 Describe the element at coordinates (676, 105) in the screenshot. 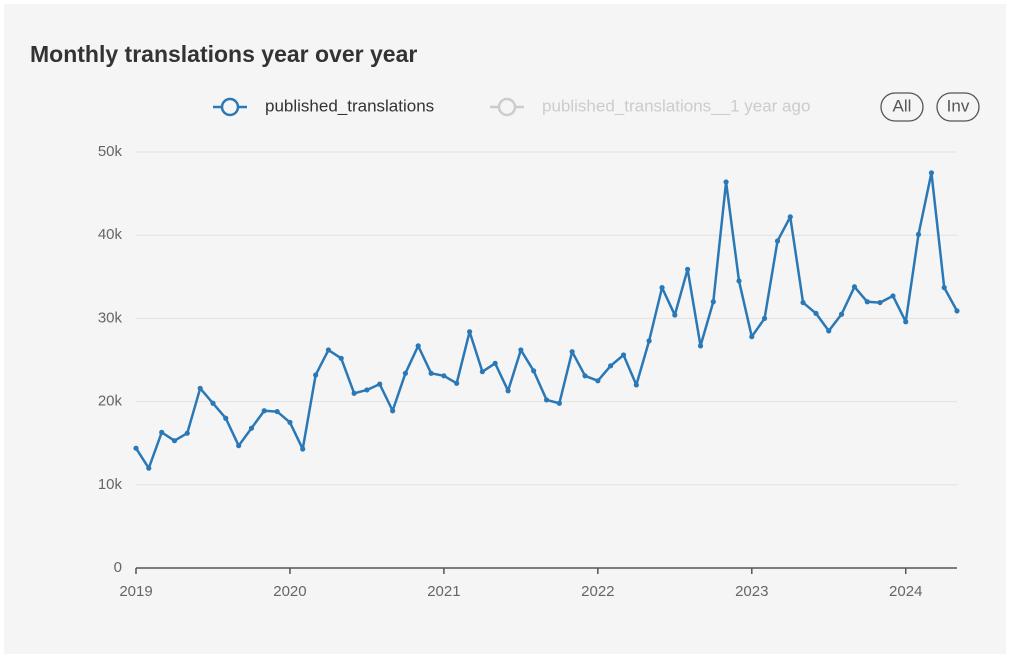

I see `legend-label: published_translations__1 year ago` at that location.